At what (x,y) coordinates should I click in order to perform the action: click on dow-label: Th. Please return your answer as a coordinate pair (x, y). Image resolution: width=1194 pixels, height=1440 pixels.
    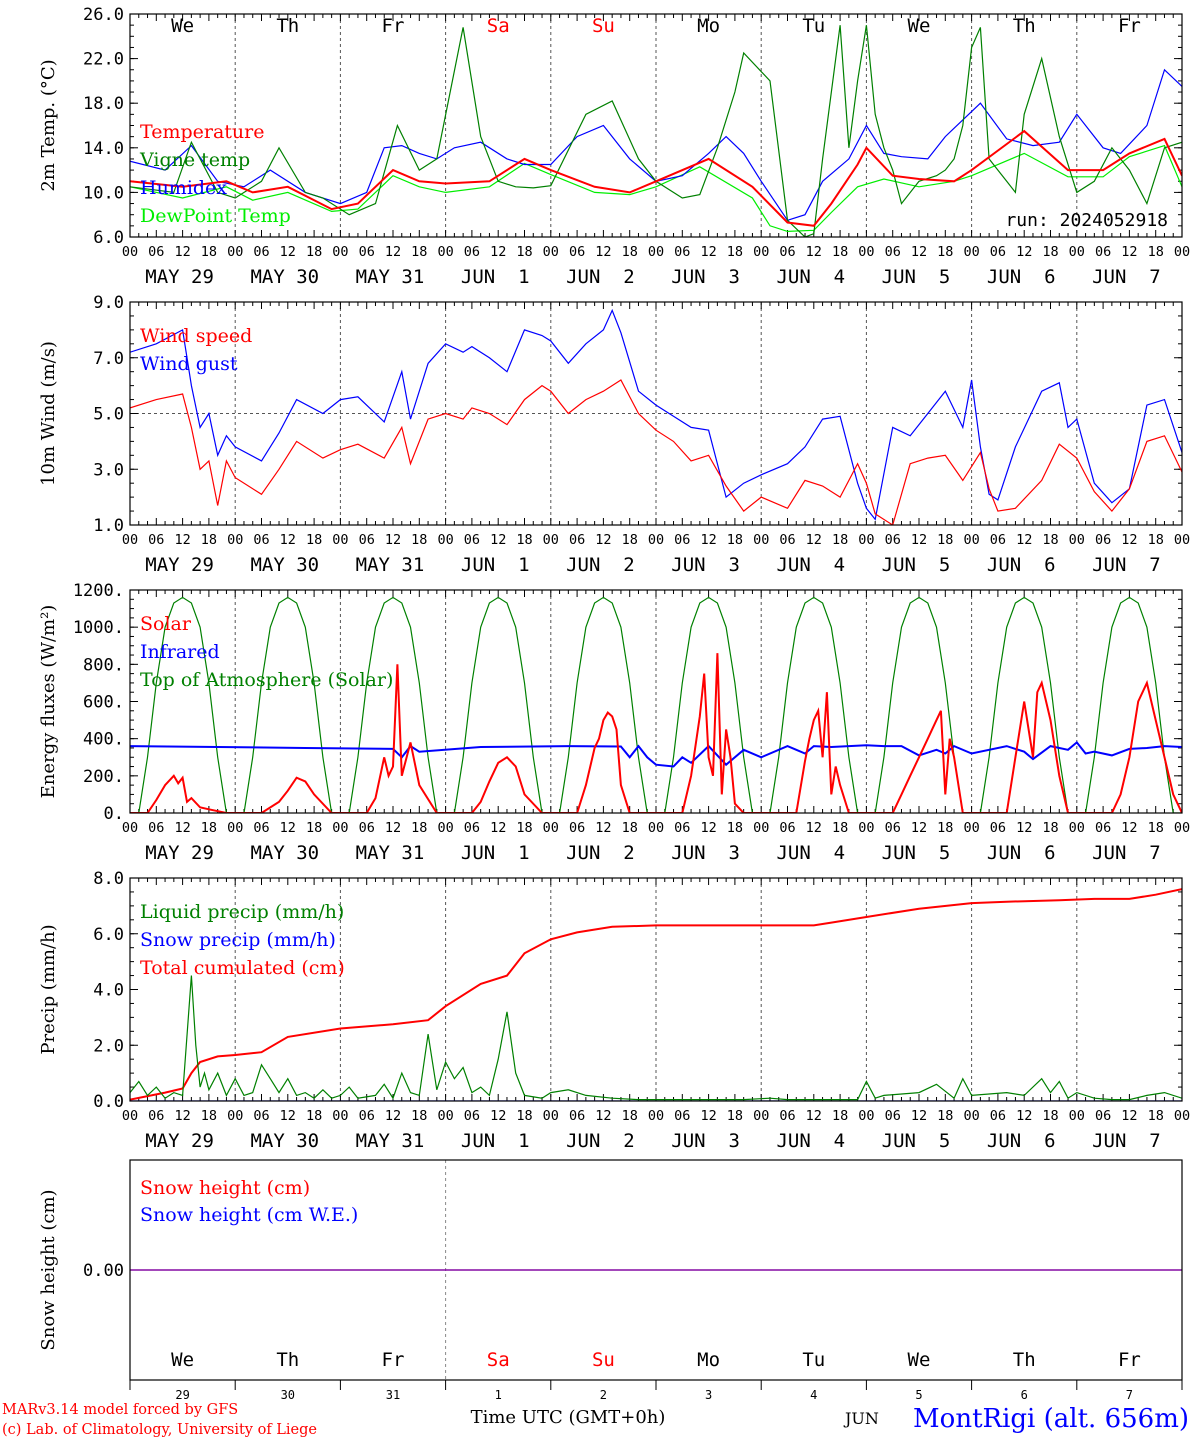
    Looking at the image, I should click on (287, 1360).